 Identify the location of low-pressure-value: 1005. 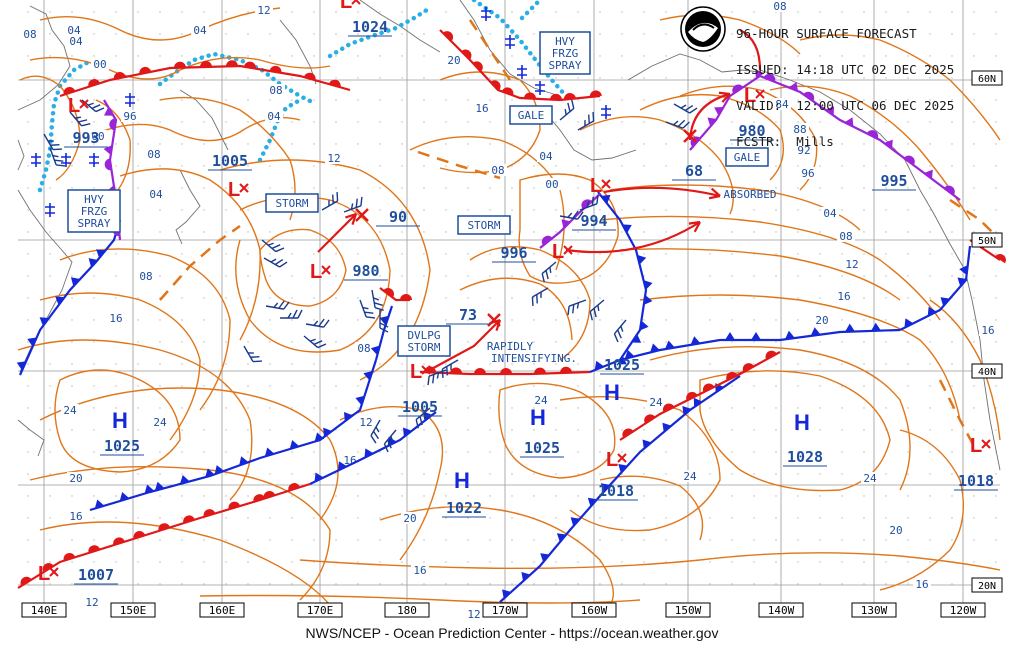
(230, 161).